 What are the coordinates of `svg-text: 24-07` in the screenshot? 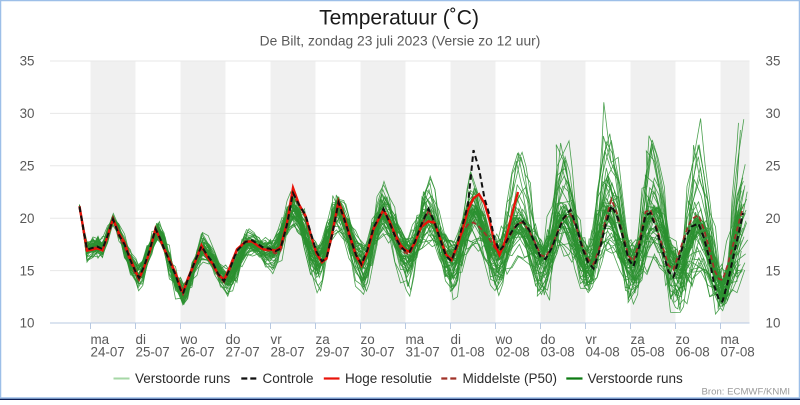 It's located at (108, 352).